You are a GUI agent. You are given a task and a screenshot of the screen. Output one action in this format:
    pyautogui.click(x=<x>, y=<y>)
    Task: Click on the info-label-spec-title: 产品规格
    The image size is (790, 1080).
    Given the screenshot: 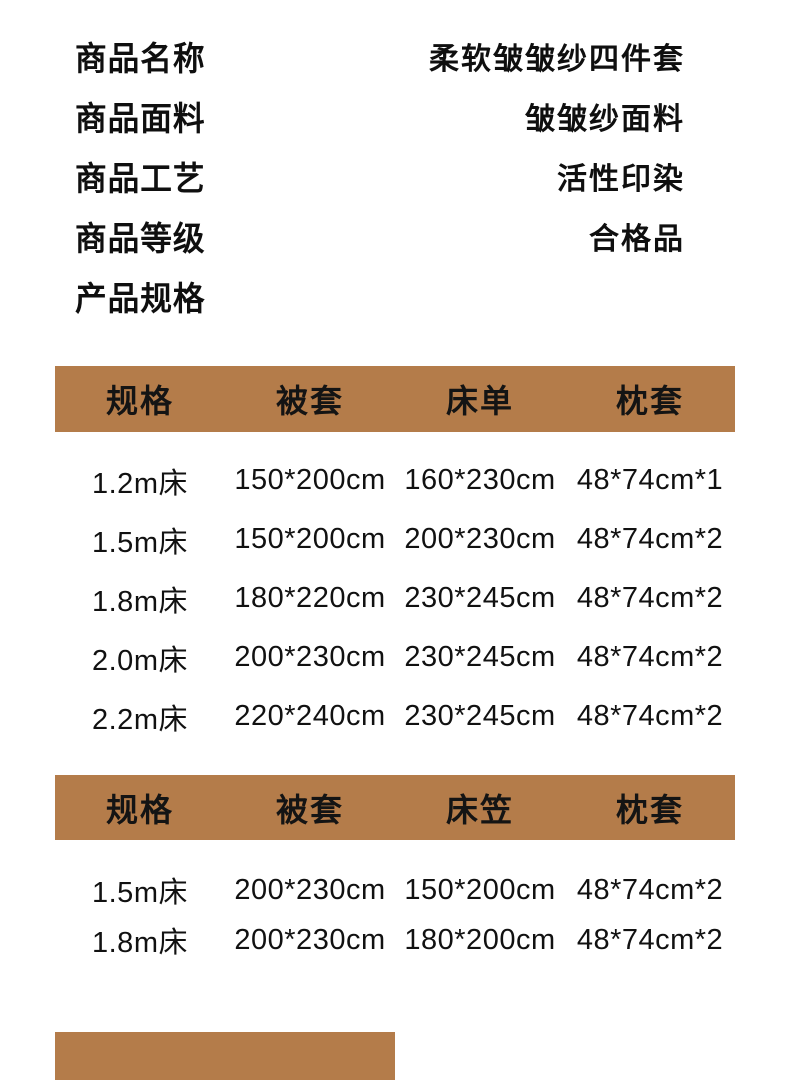 What is the action you would take?
    pyautogui.click(x=140, y=298)
    